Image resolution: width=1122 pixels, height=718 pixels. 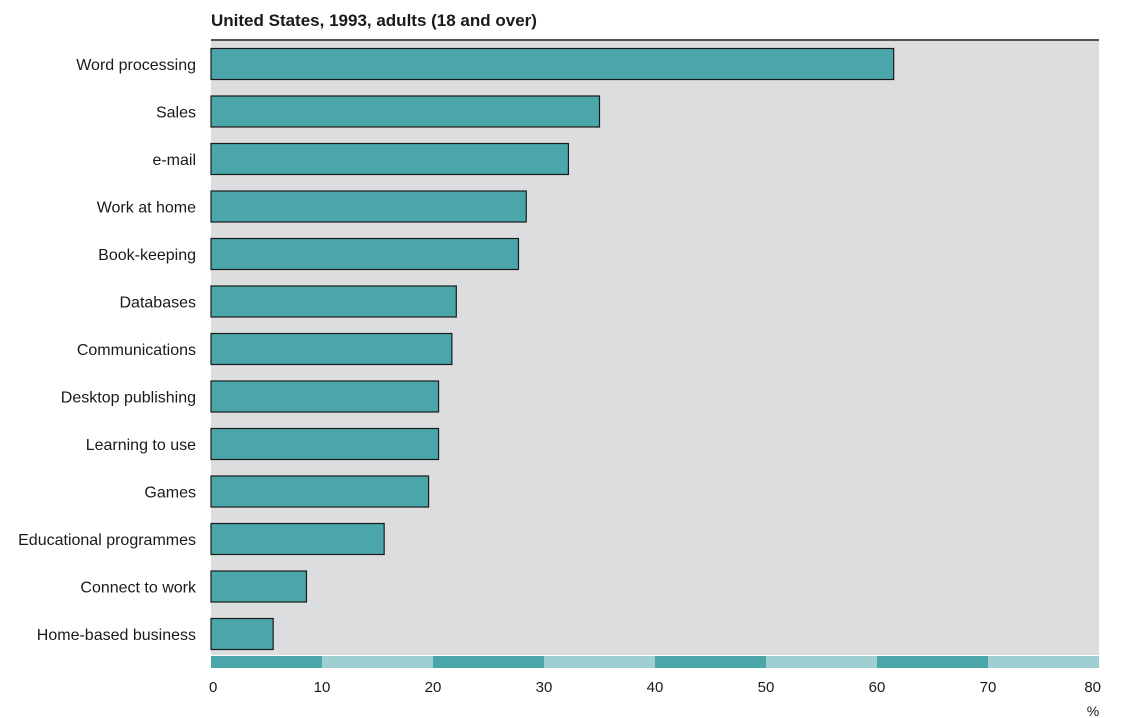 What do you see at coordinates (433, 687) in the screenshot?
I see `x-tick-label: 20` at bounding box center [433, 687].